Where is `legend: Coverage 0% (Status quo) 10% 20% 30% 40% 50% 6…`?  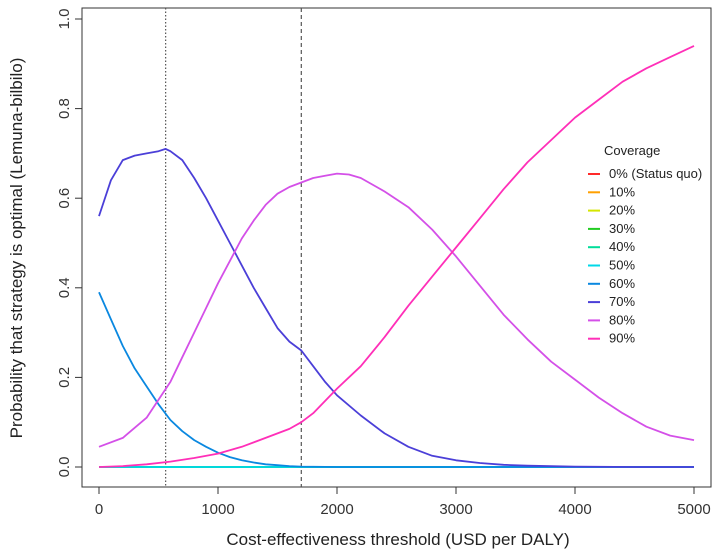
legend: Coverage 0% (Status quo) 10% 20% 30% 40% 50% 6… is located at coordinates (645, 244).